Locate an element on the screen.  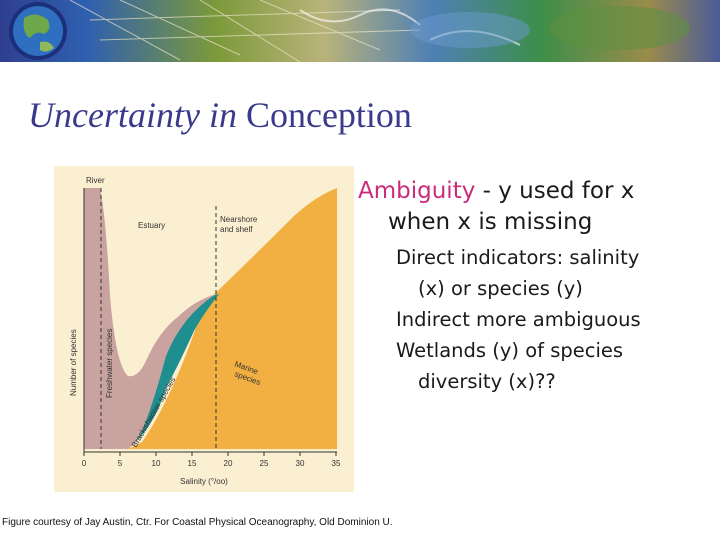
bullet-term: Ambiguity is located at coordinates (417, 191).